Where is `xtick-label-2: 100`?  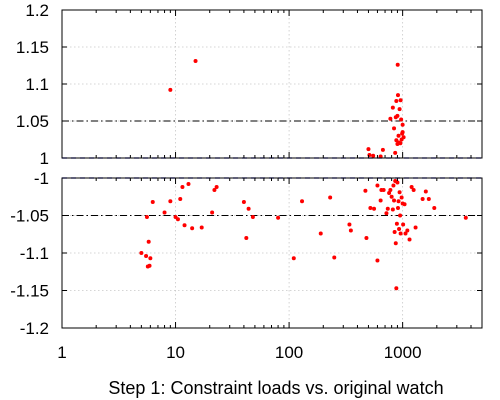
xtick-label-2: 100 is located at coordinates (289, 352).